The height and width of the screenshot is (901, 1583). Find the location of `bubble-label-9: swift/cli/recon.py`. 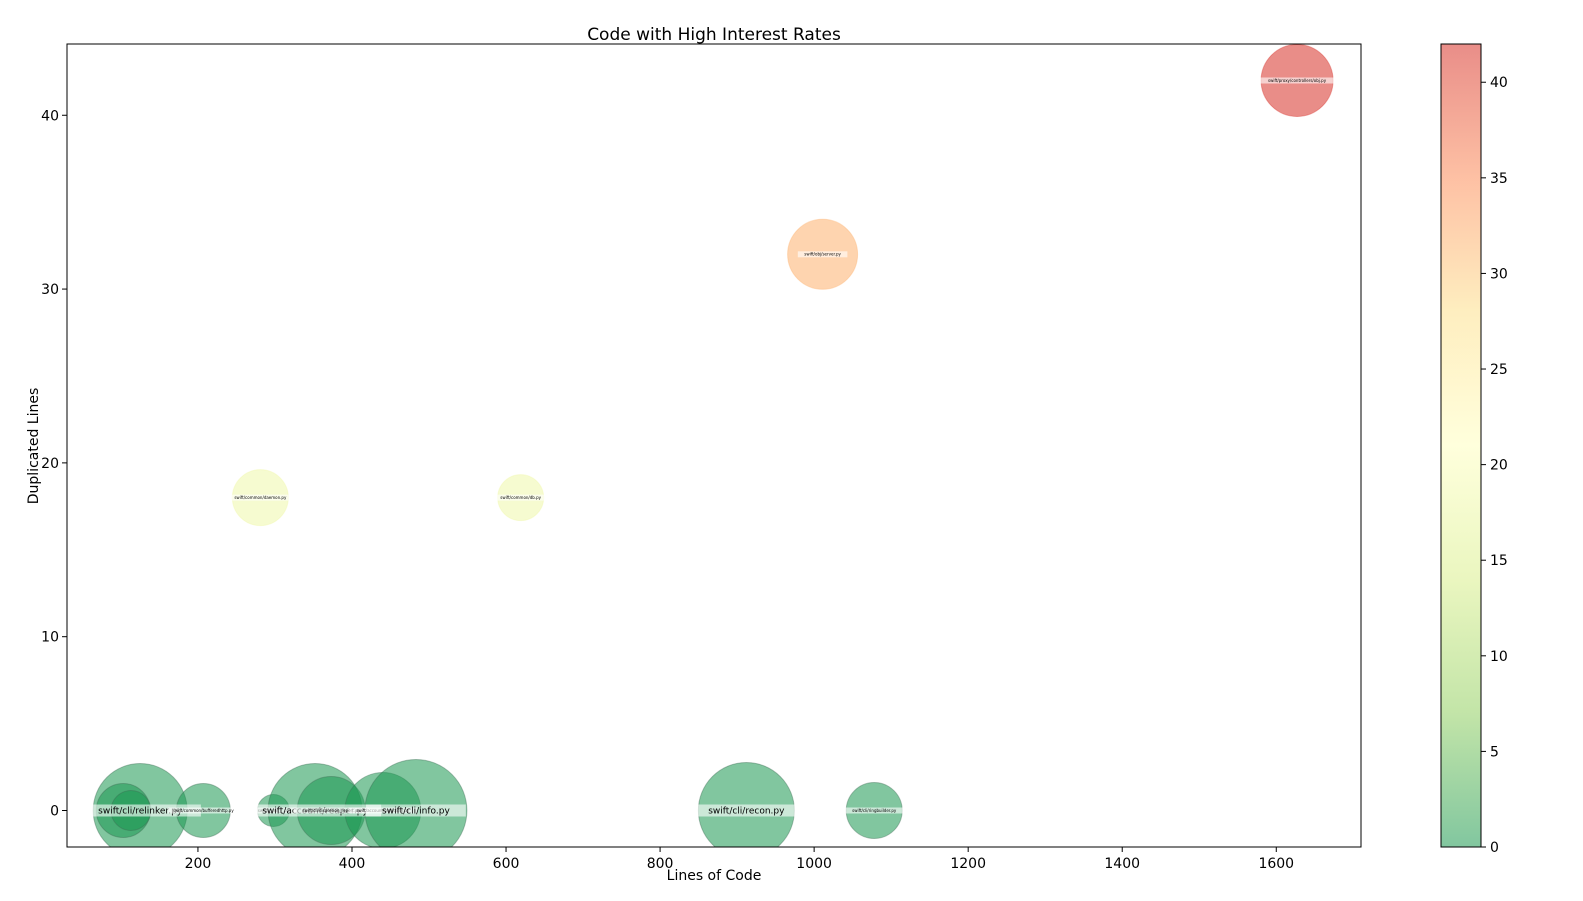

bubble-label-9: swift/cli/recon.py is located at coordinates (746, 812).